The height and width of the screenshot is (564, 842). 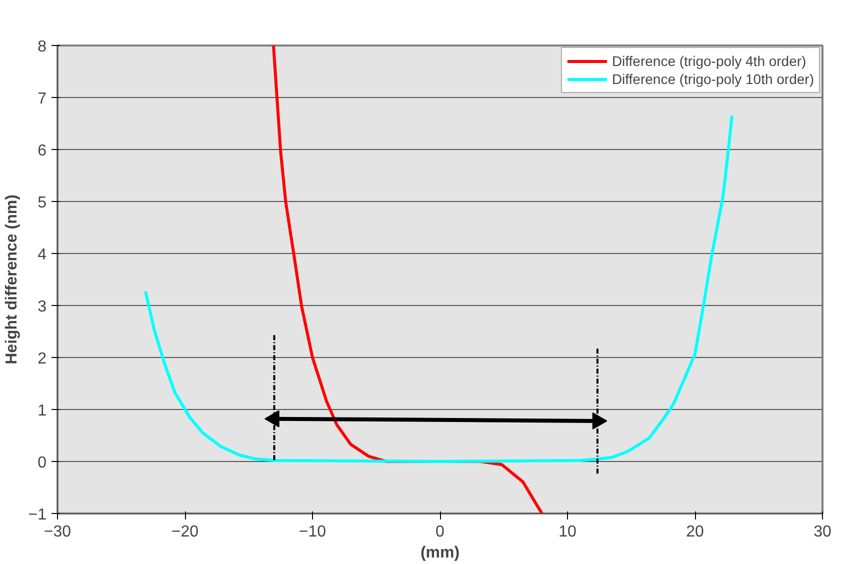 I want to click on x-tick-label: 30, so click(x=823, y=532).